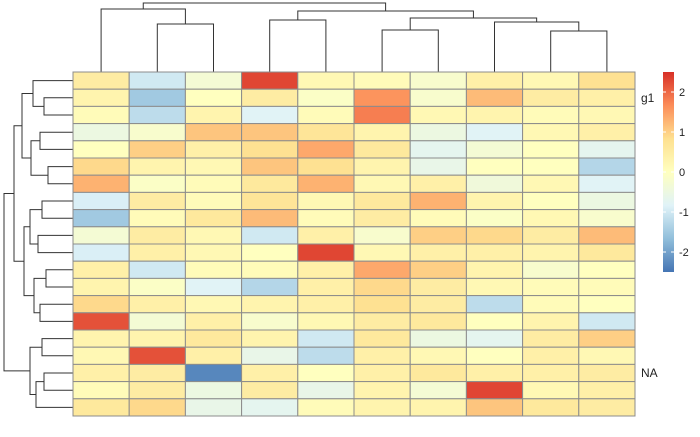  I want to click on legend-tick-label: -2, so click(684, 253).